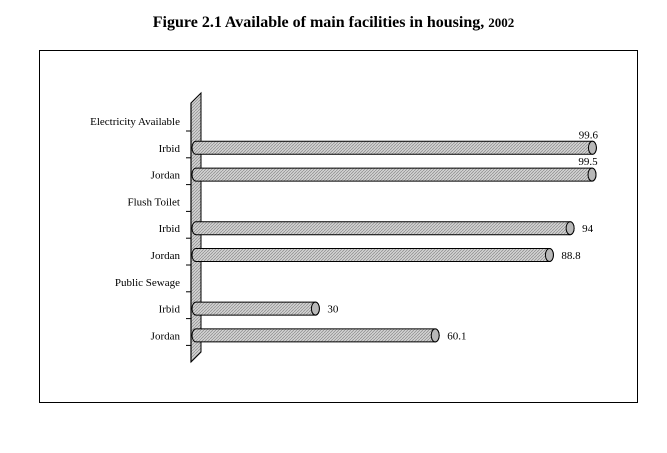  I want to click on data-label: 94, so click(588, 229).